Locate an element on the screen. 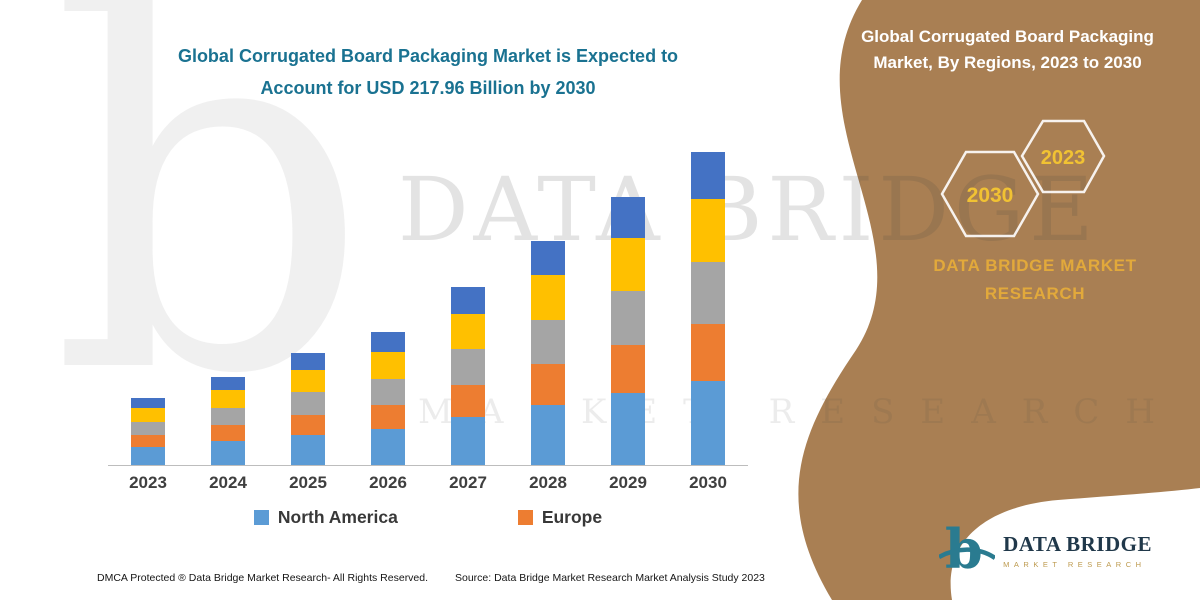 The image size is (1200, 600). bar-slot-2029 is located at coordinates (628, 331).